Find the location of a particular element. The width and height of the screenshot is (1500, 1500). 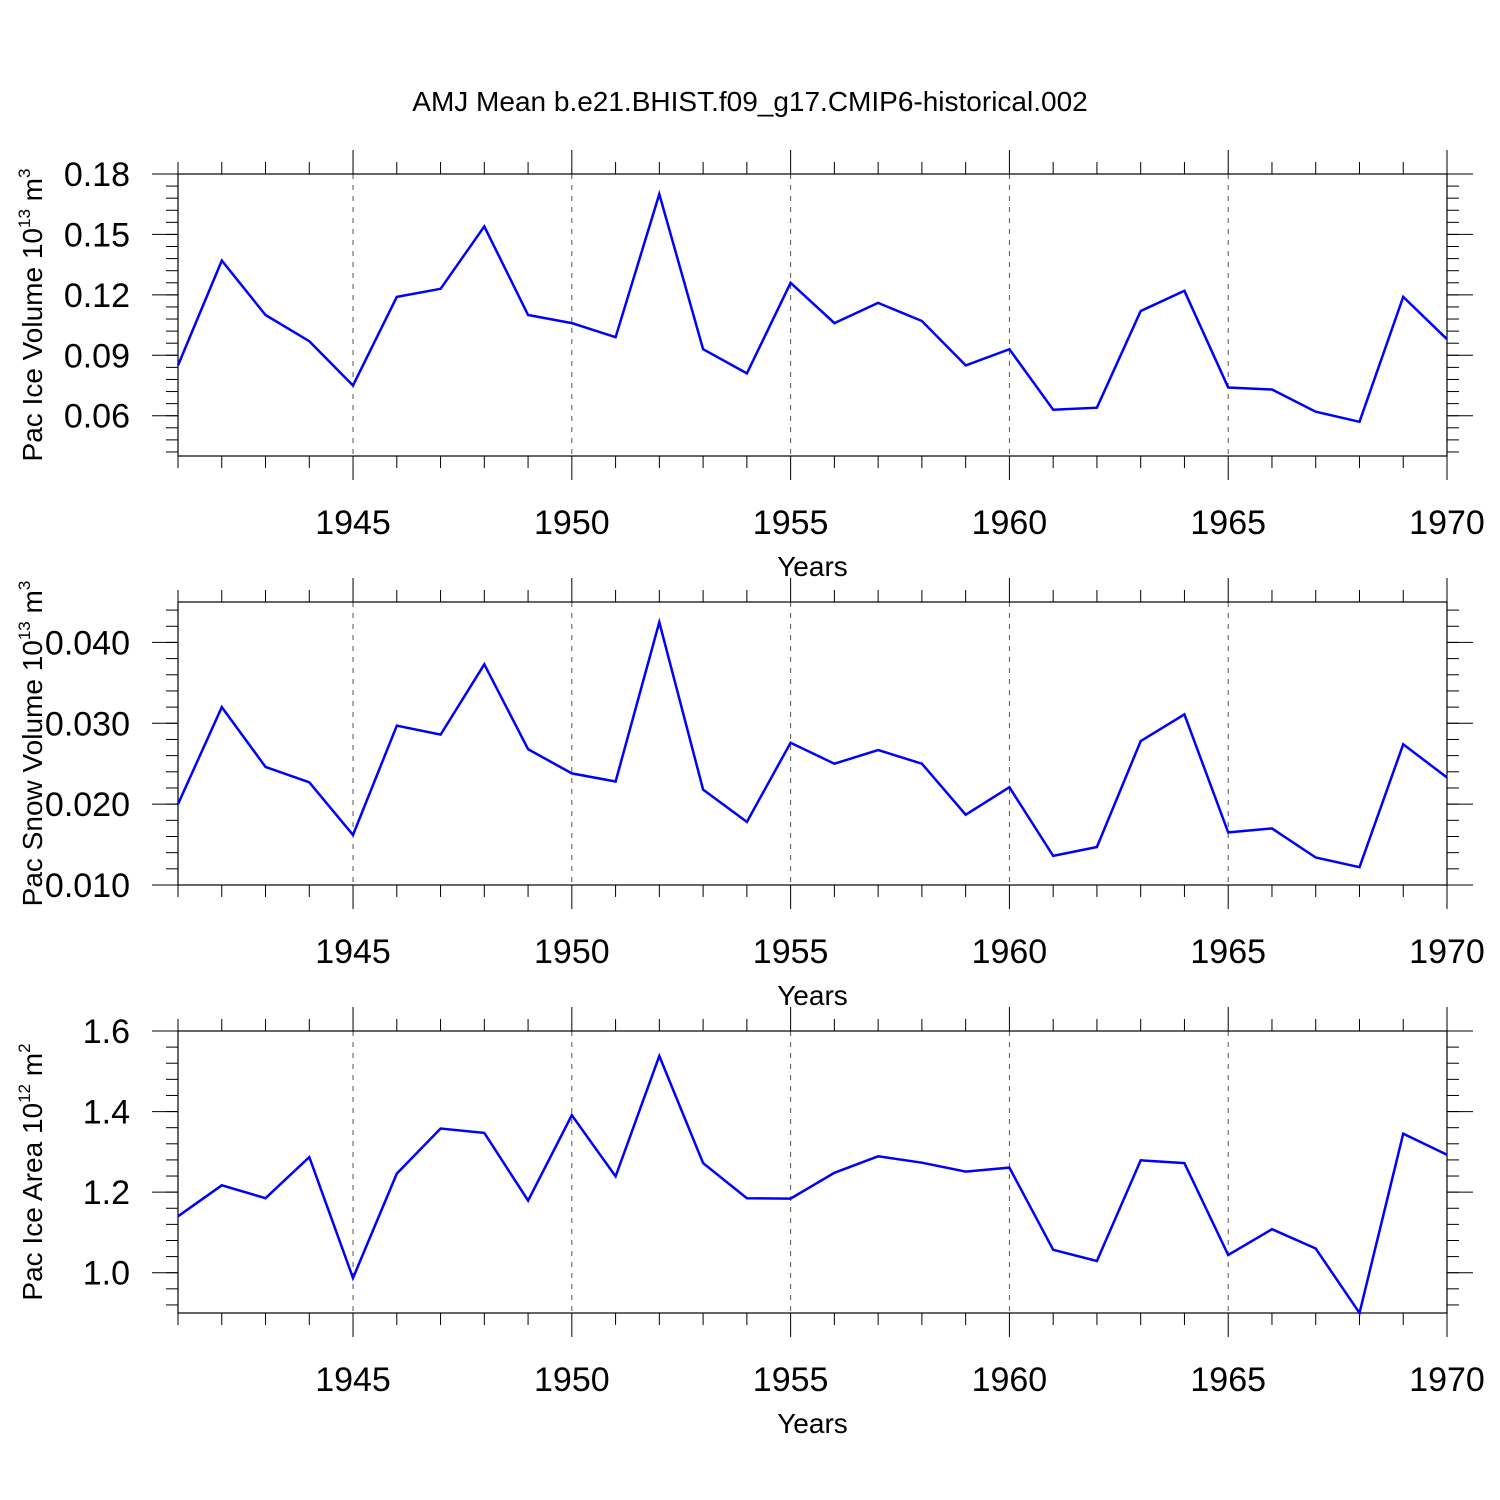

y-tick-label: 1.4 is located at coordinates (106, 1113).